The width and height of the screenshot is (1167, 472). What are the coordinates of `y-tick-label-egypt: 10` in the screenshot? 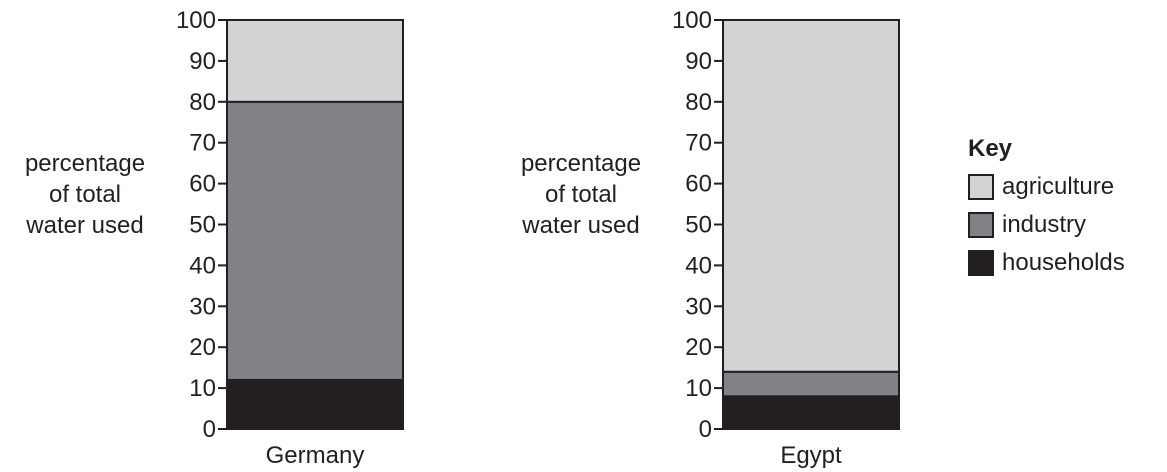 It's located at (698, 388).